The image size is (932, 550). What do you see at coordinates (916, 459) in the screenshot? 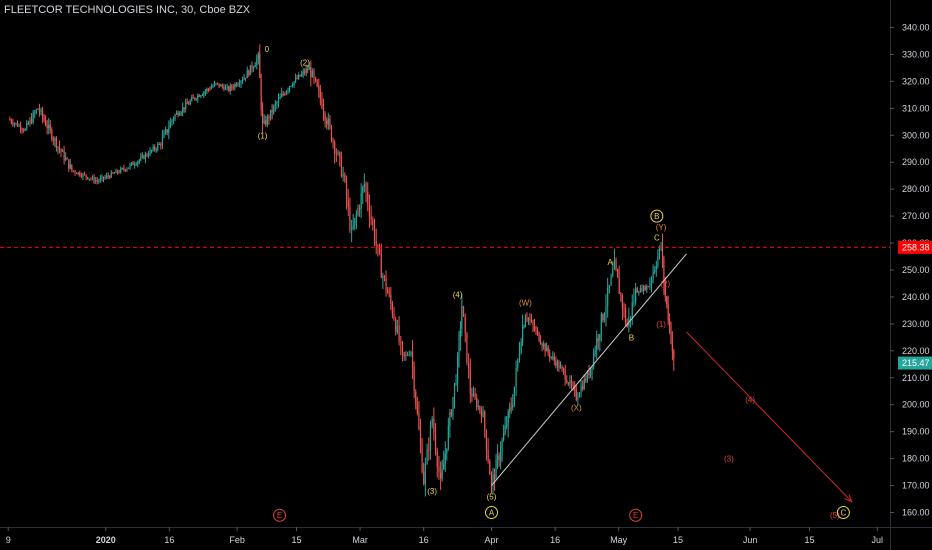
I see `price-tick-label: 180.00` at bounding box center [916, 459].